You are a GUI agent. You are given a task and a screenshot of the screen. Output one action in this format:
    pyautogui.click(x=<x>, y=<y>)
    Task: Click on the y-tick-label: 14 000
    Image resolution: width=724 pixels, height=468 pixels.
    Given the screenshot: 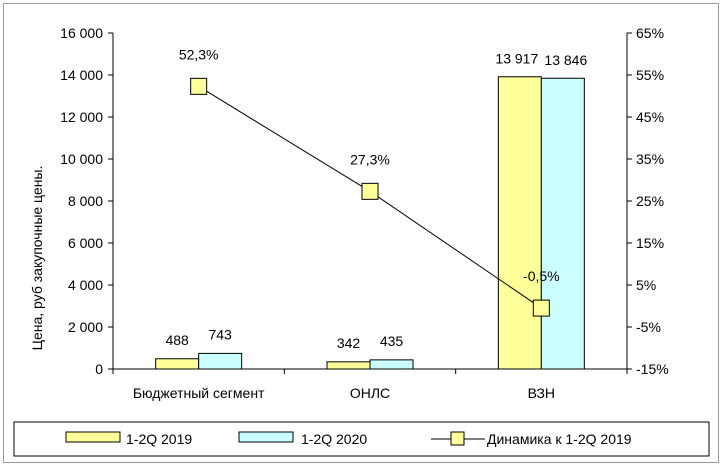 What is the action you would take?
    pyautogui.click(x=81, y=75)
    